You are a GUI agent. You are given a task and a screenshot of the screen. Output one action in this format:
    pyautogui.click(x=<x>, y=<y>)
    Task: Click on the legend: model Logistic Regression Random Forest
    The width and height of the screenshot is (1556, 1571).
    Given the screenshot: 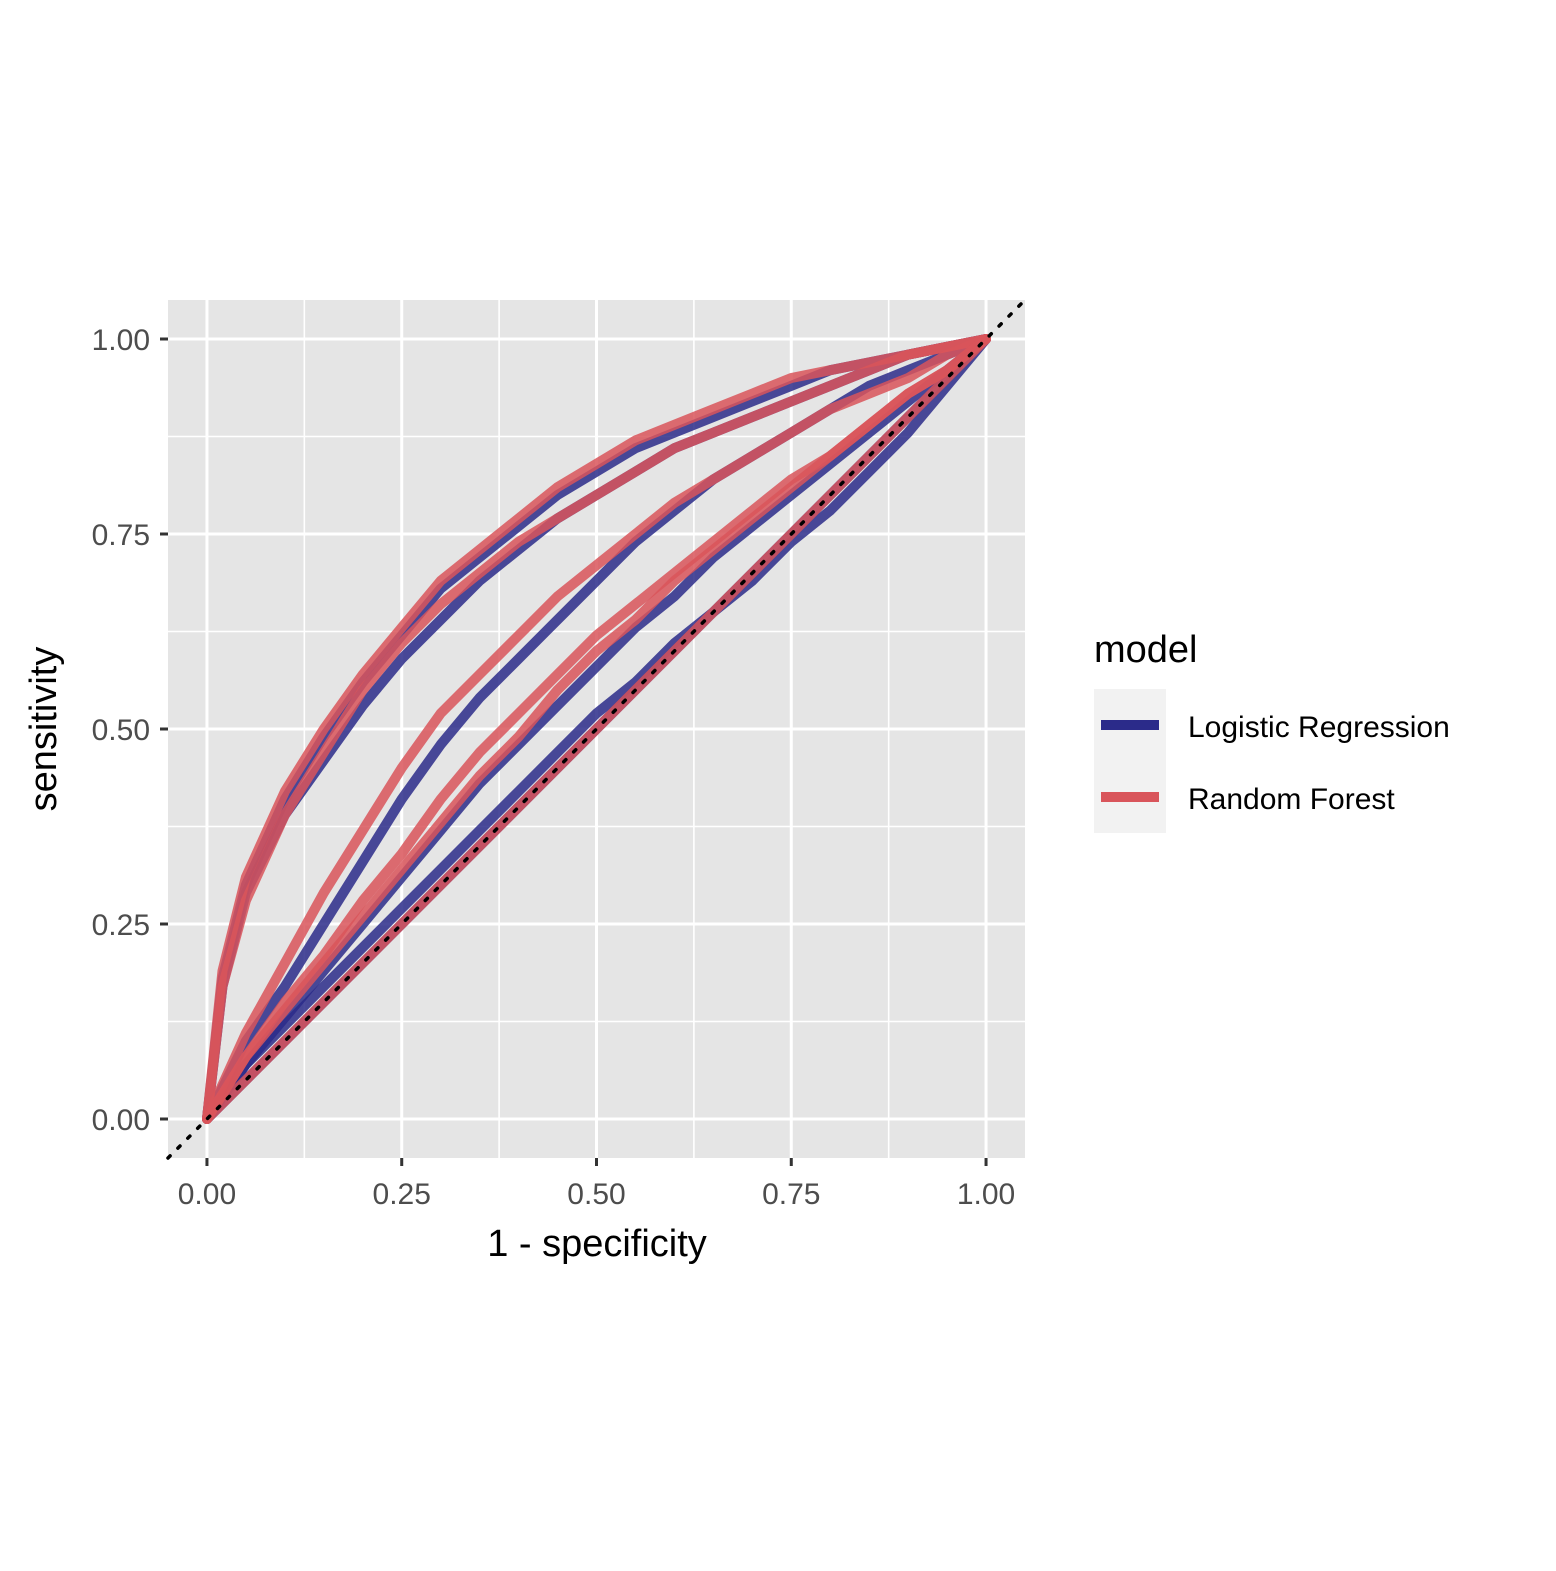 What is the action you would take?
    pyautogui.click(x=1272, y=731)
    